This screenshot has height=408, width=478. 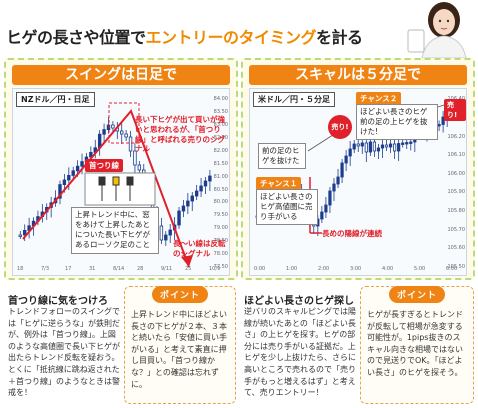 I want to click on y-tick-label: 81.00, so click(x=220, y=176).